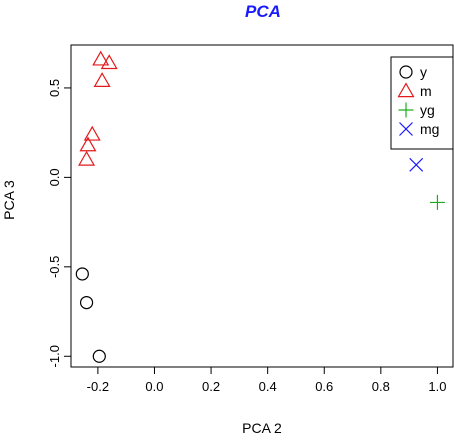 The height and width of the screenshot is (440, 454). I want to click on x-axis: -0.2 0.0 0.2 0.4 0.6 0.8 1.0, so click(266, 380).